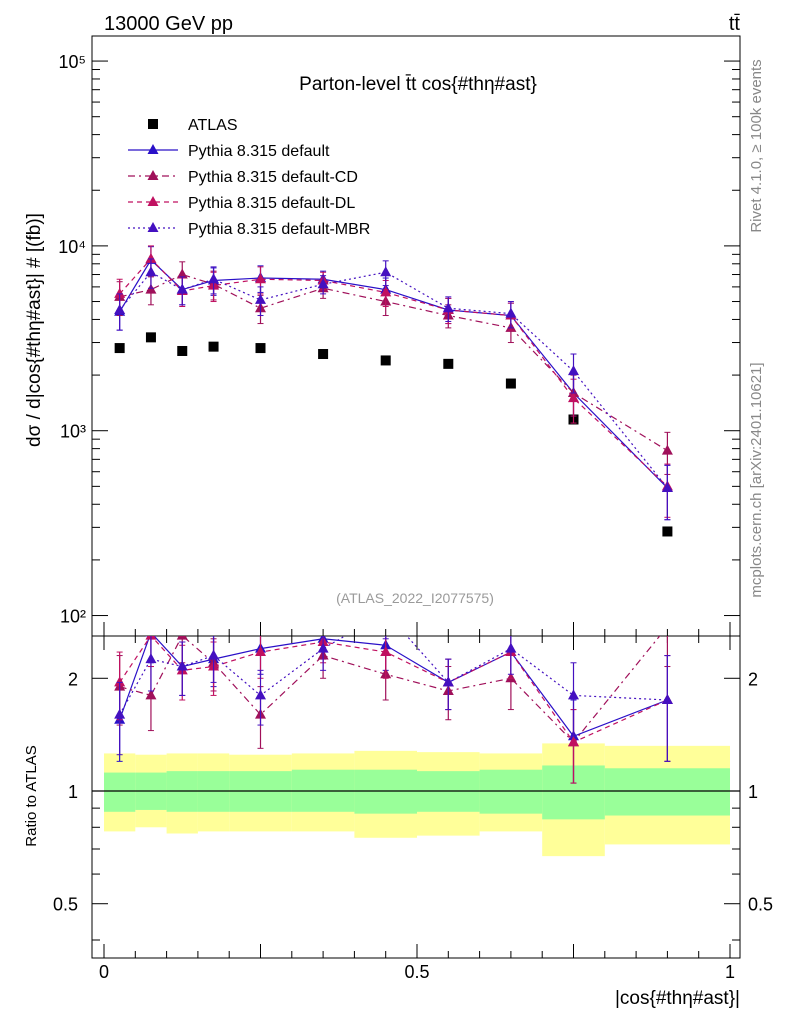  I want to click on header-left: 13000 GeV pp, so click(168, 24).